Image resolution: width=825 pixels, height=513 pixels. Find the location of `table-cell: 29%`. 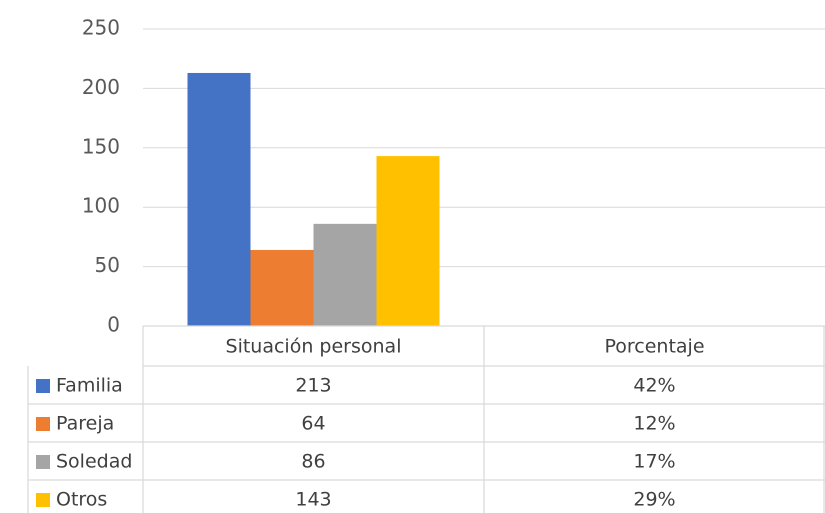

table-cell: 29% is located at coordinates (654, 500).